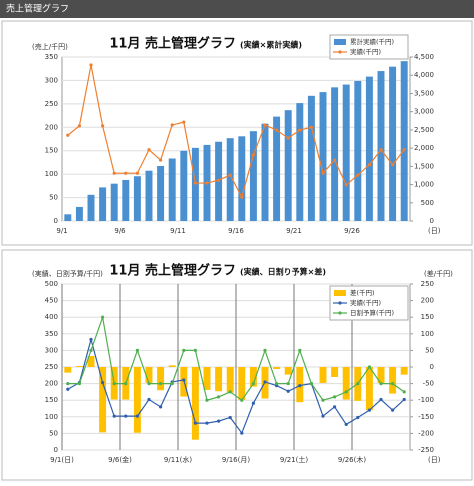  Describe the element at coordinates (426, 450) in the screenshot. I see `y2-tick-label: -250` at that location.